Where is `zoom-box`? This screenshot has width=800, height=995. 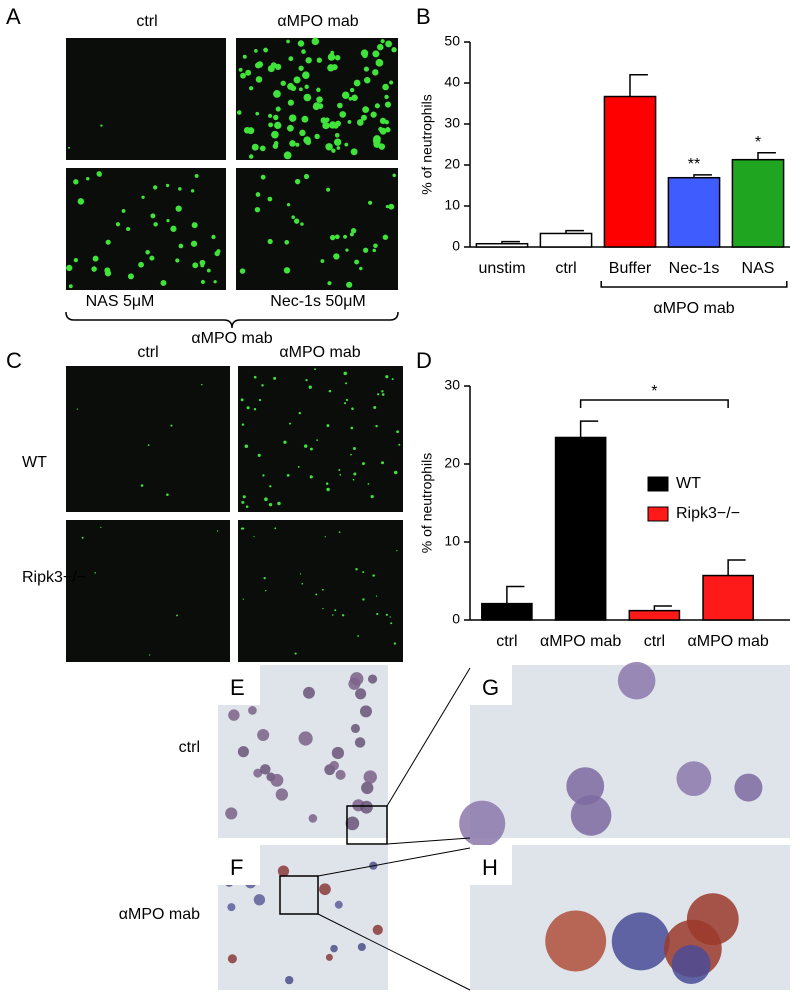 zoom-box is located at coordinates (367, 825).